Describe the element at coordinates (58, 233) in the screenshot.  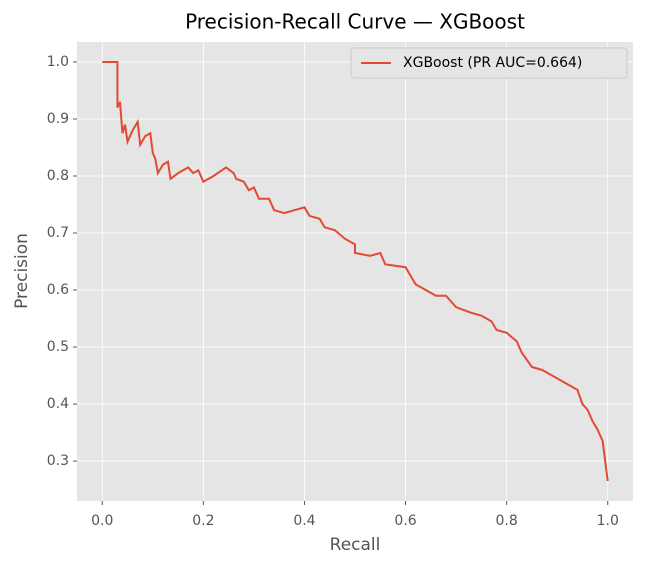
I see `y-tick-label: 0.7` at that location.